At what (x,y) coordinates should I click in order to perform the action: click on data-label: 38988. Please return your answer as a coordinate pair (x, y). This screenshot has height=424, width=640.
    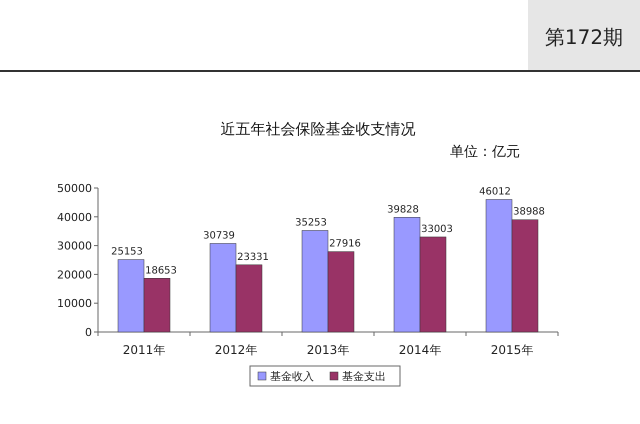
    Looking at the image, I should click on (529, 212).